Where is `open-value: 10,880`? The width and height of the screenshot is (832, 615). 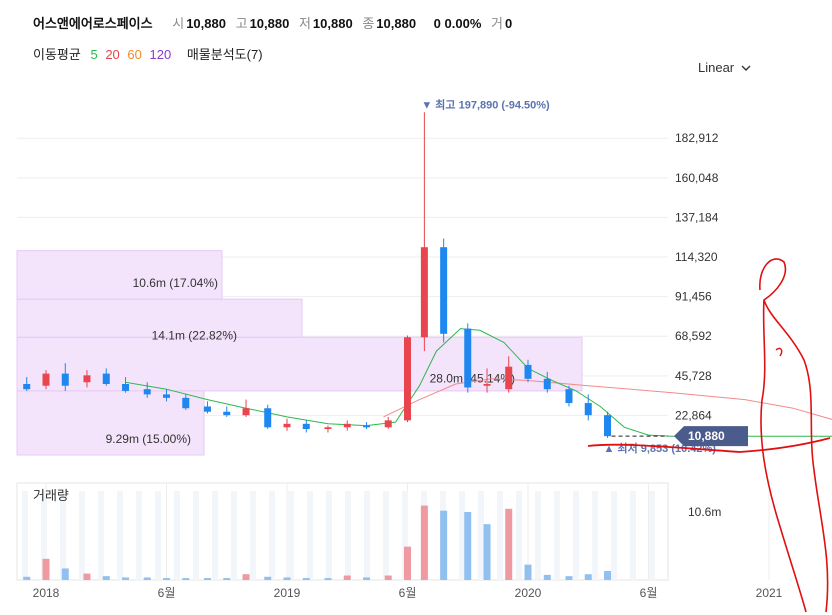 open-value: 10,880 is located at coordinates (206, 23).